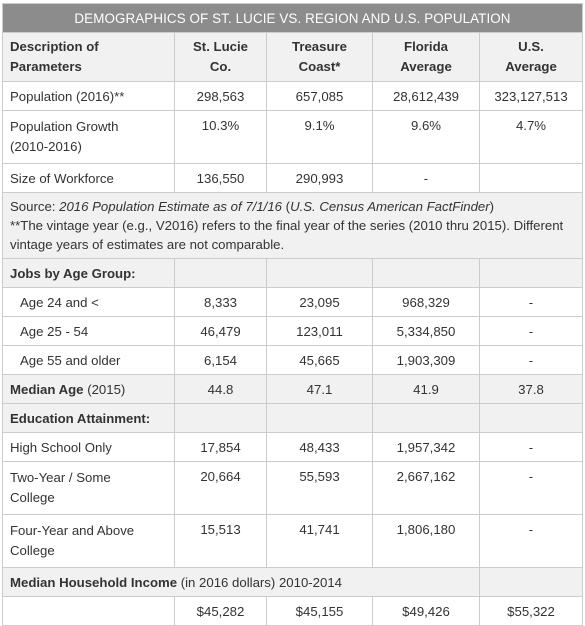 The image size is (585, 626). Describe the element at coordinates (426, 447) in the screenshot. I see `education-hs-florida: 1,957,342` at that location.